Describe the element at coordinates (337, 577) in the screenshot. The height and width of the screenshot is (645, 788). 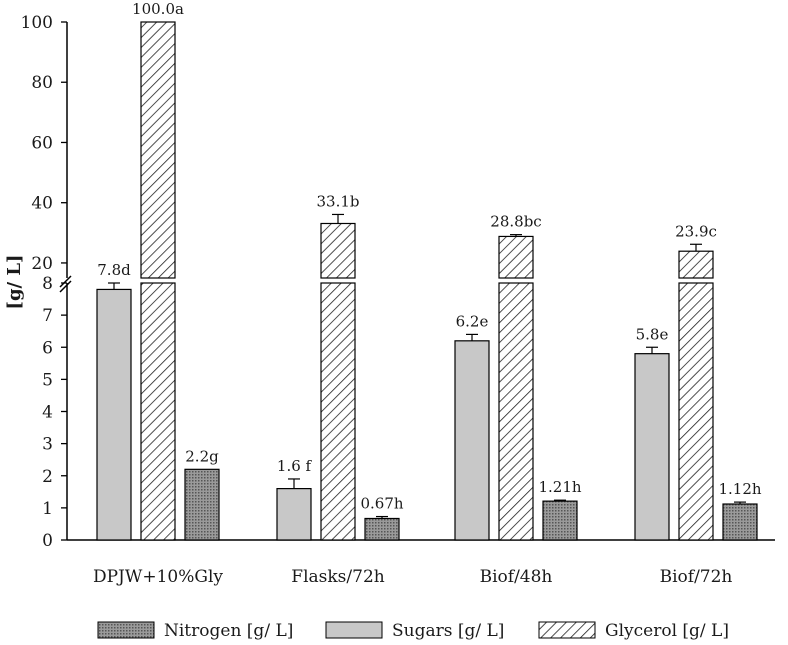
I see `x-tick-label: Flasks/72h` at that location.